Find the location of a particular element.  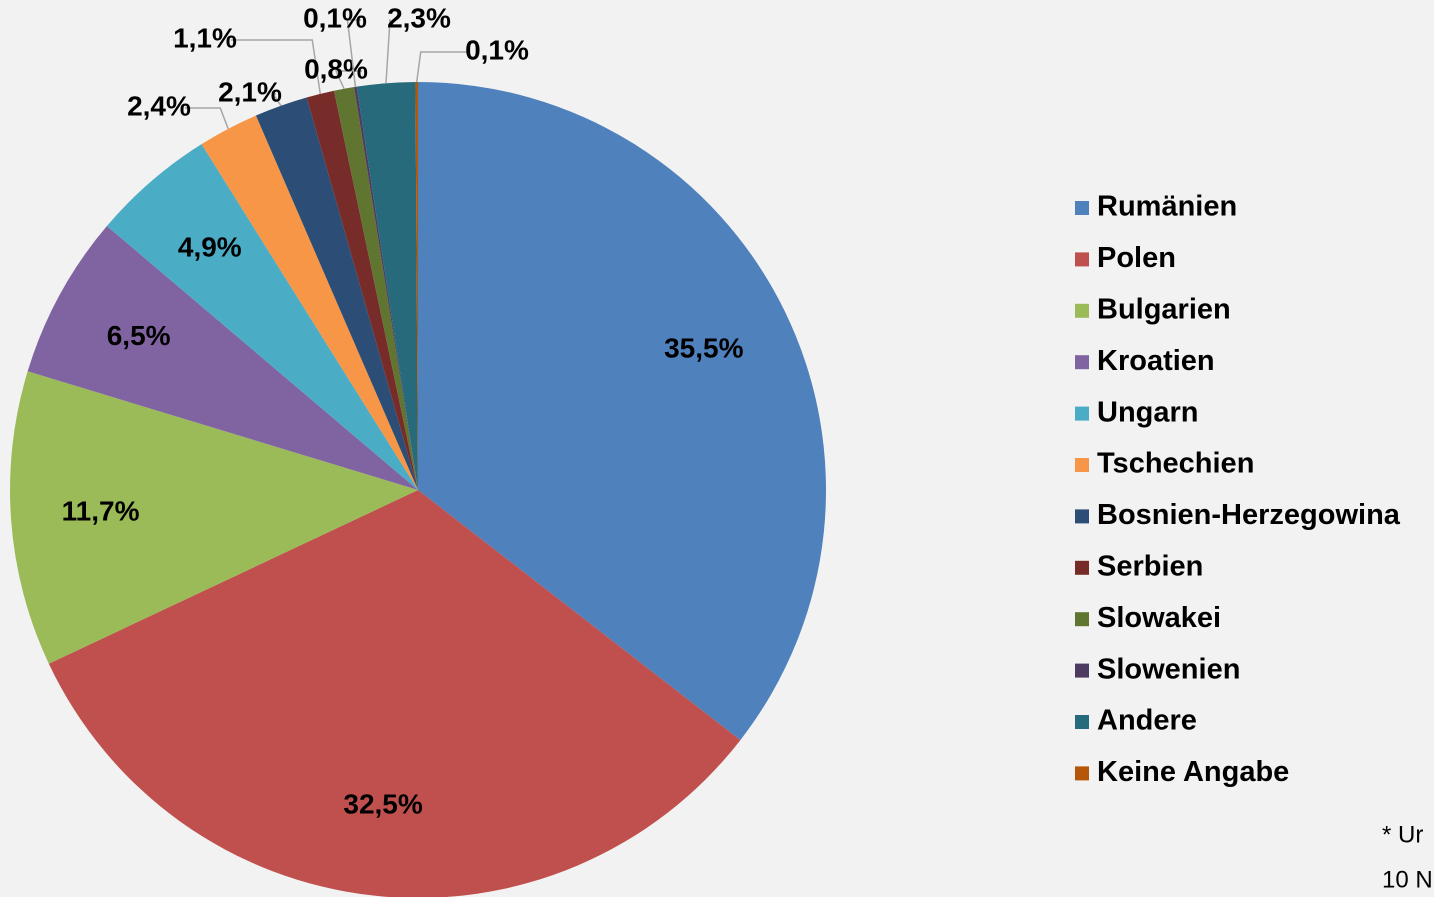

legend-label: Bulgarien is located at coordinates (1164, 309).